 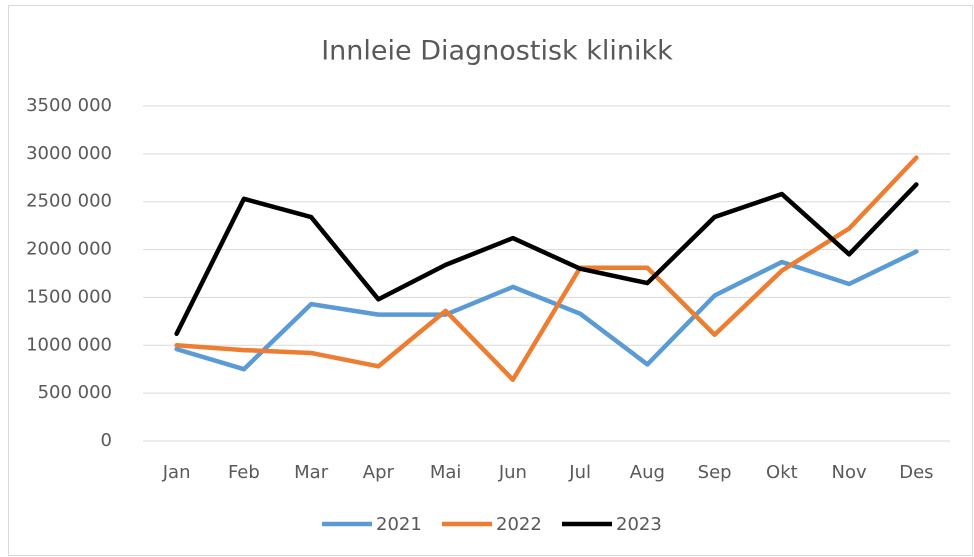 What do you see at coordinates (176, 472) in the screenshot?
I see `x-tick-label: Jan` at bounding box center [176, 472].